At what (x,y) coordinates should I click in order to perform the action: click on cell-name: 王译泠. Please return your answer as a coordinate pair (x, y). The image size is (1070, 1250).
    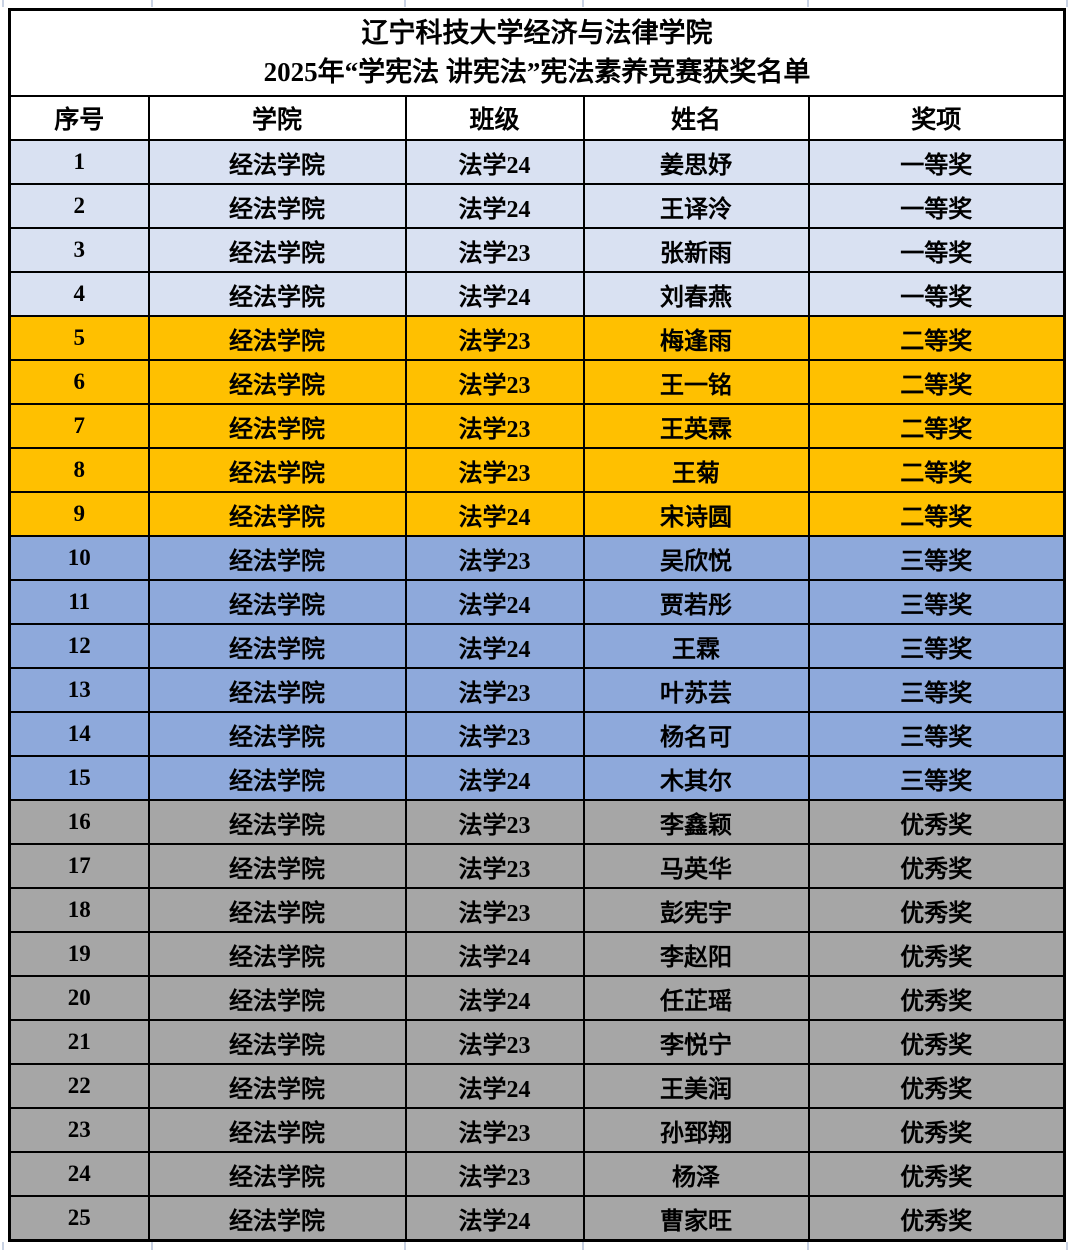
    Looking at the image, I should click on (696, 206).